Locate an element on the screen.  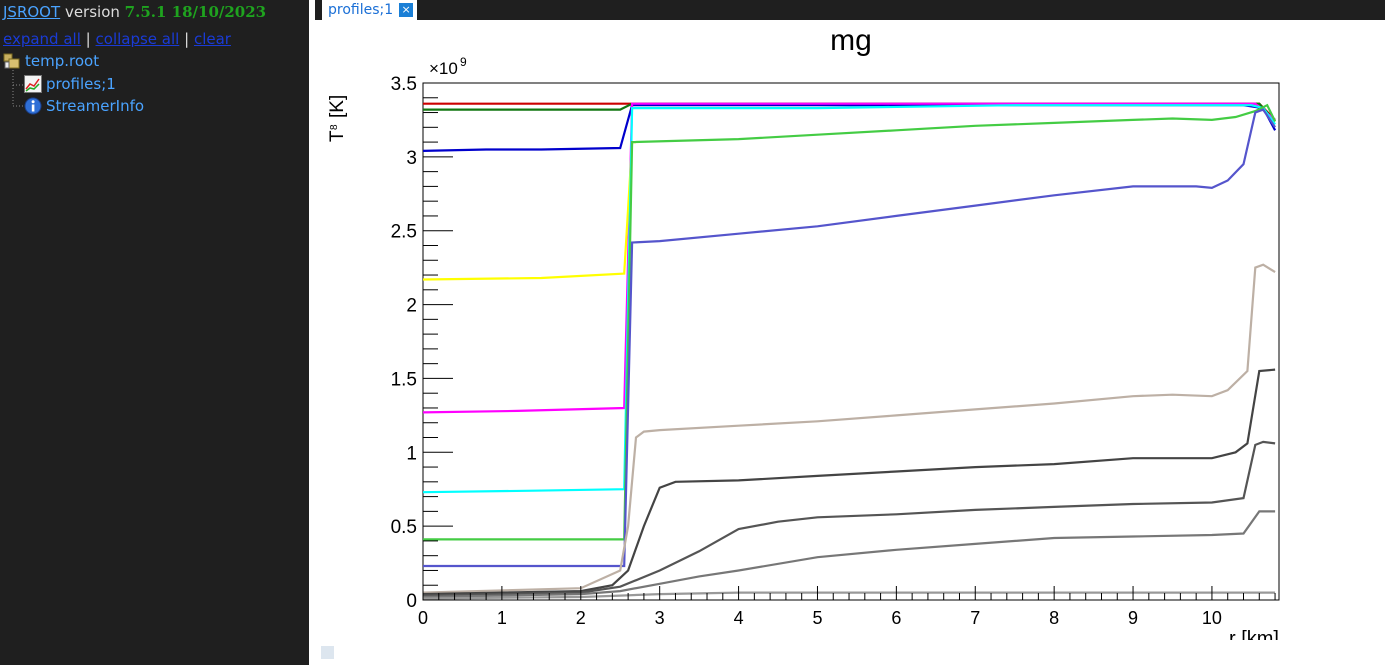
x-tick-label: 8 is located at coordinates (1054, 618).